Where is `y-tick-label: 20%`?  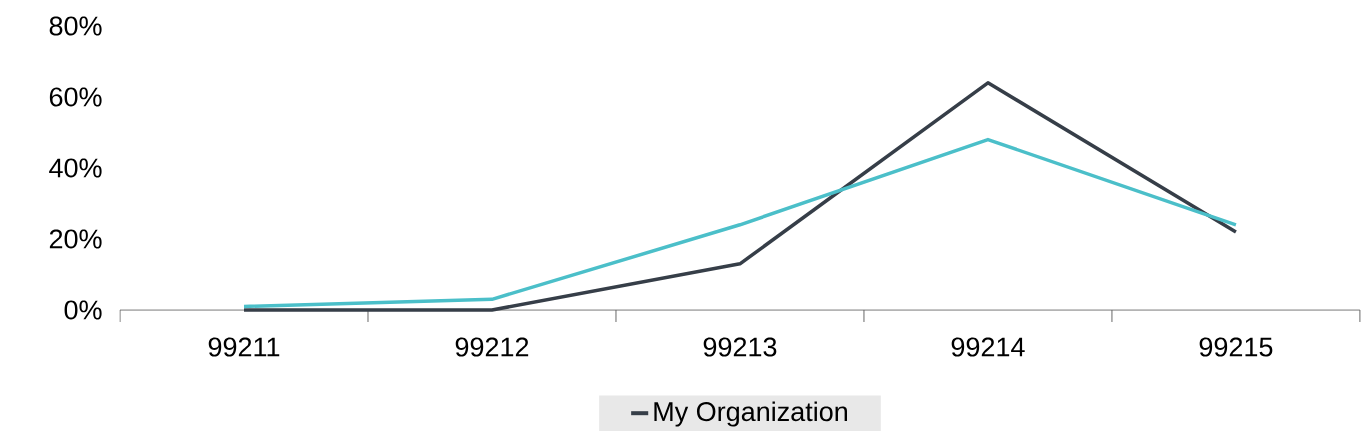
y-tick-label: 20% is located at coordinates (75, 239).